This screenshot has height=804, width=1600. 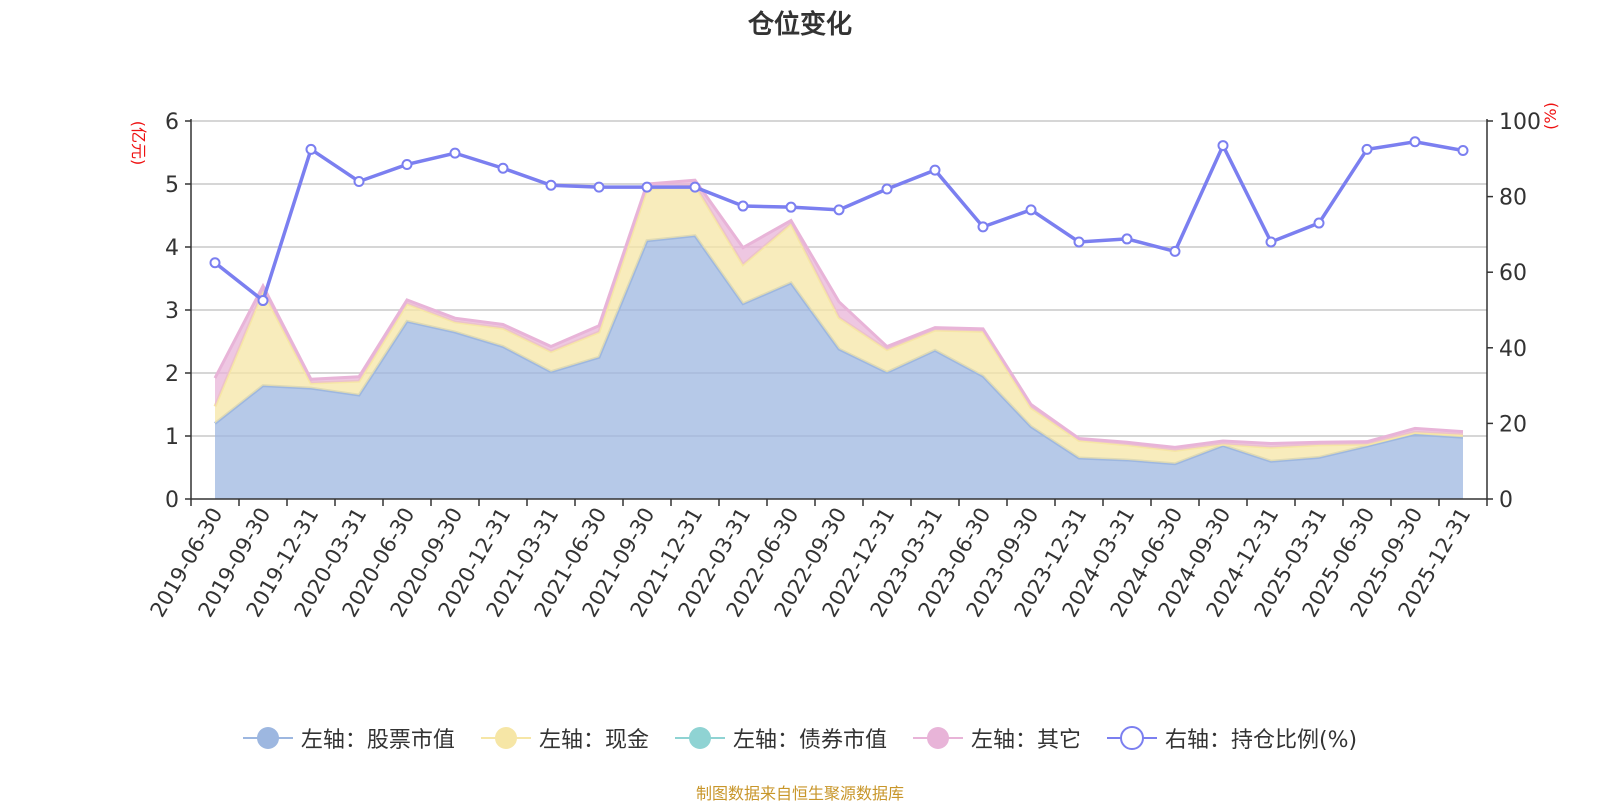 I want to click on legend-item-cash: 左轴：现金, so click(x=564, y=738).